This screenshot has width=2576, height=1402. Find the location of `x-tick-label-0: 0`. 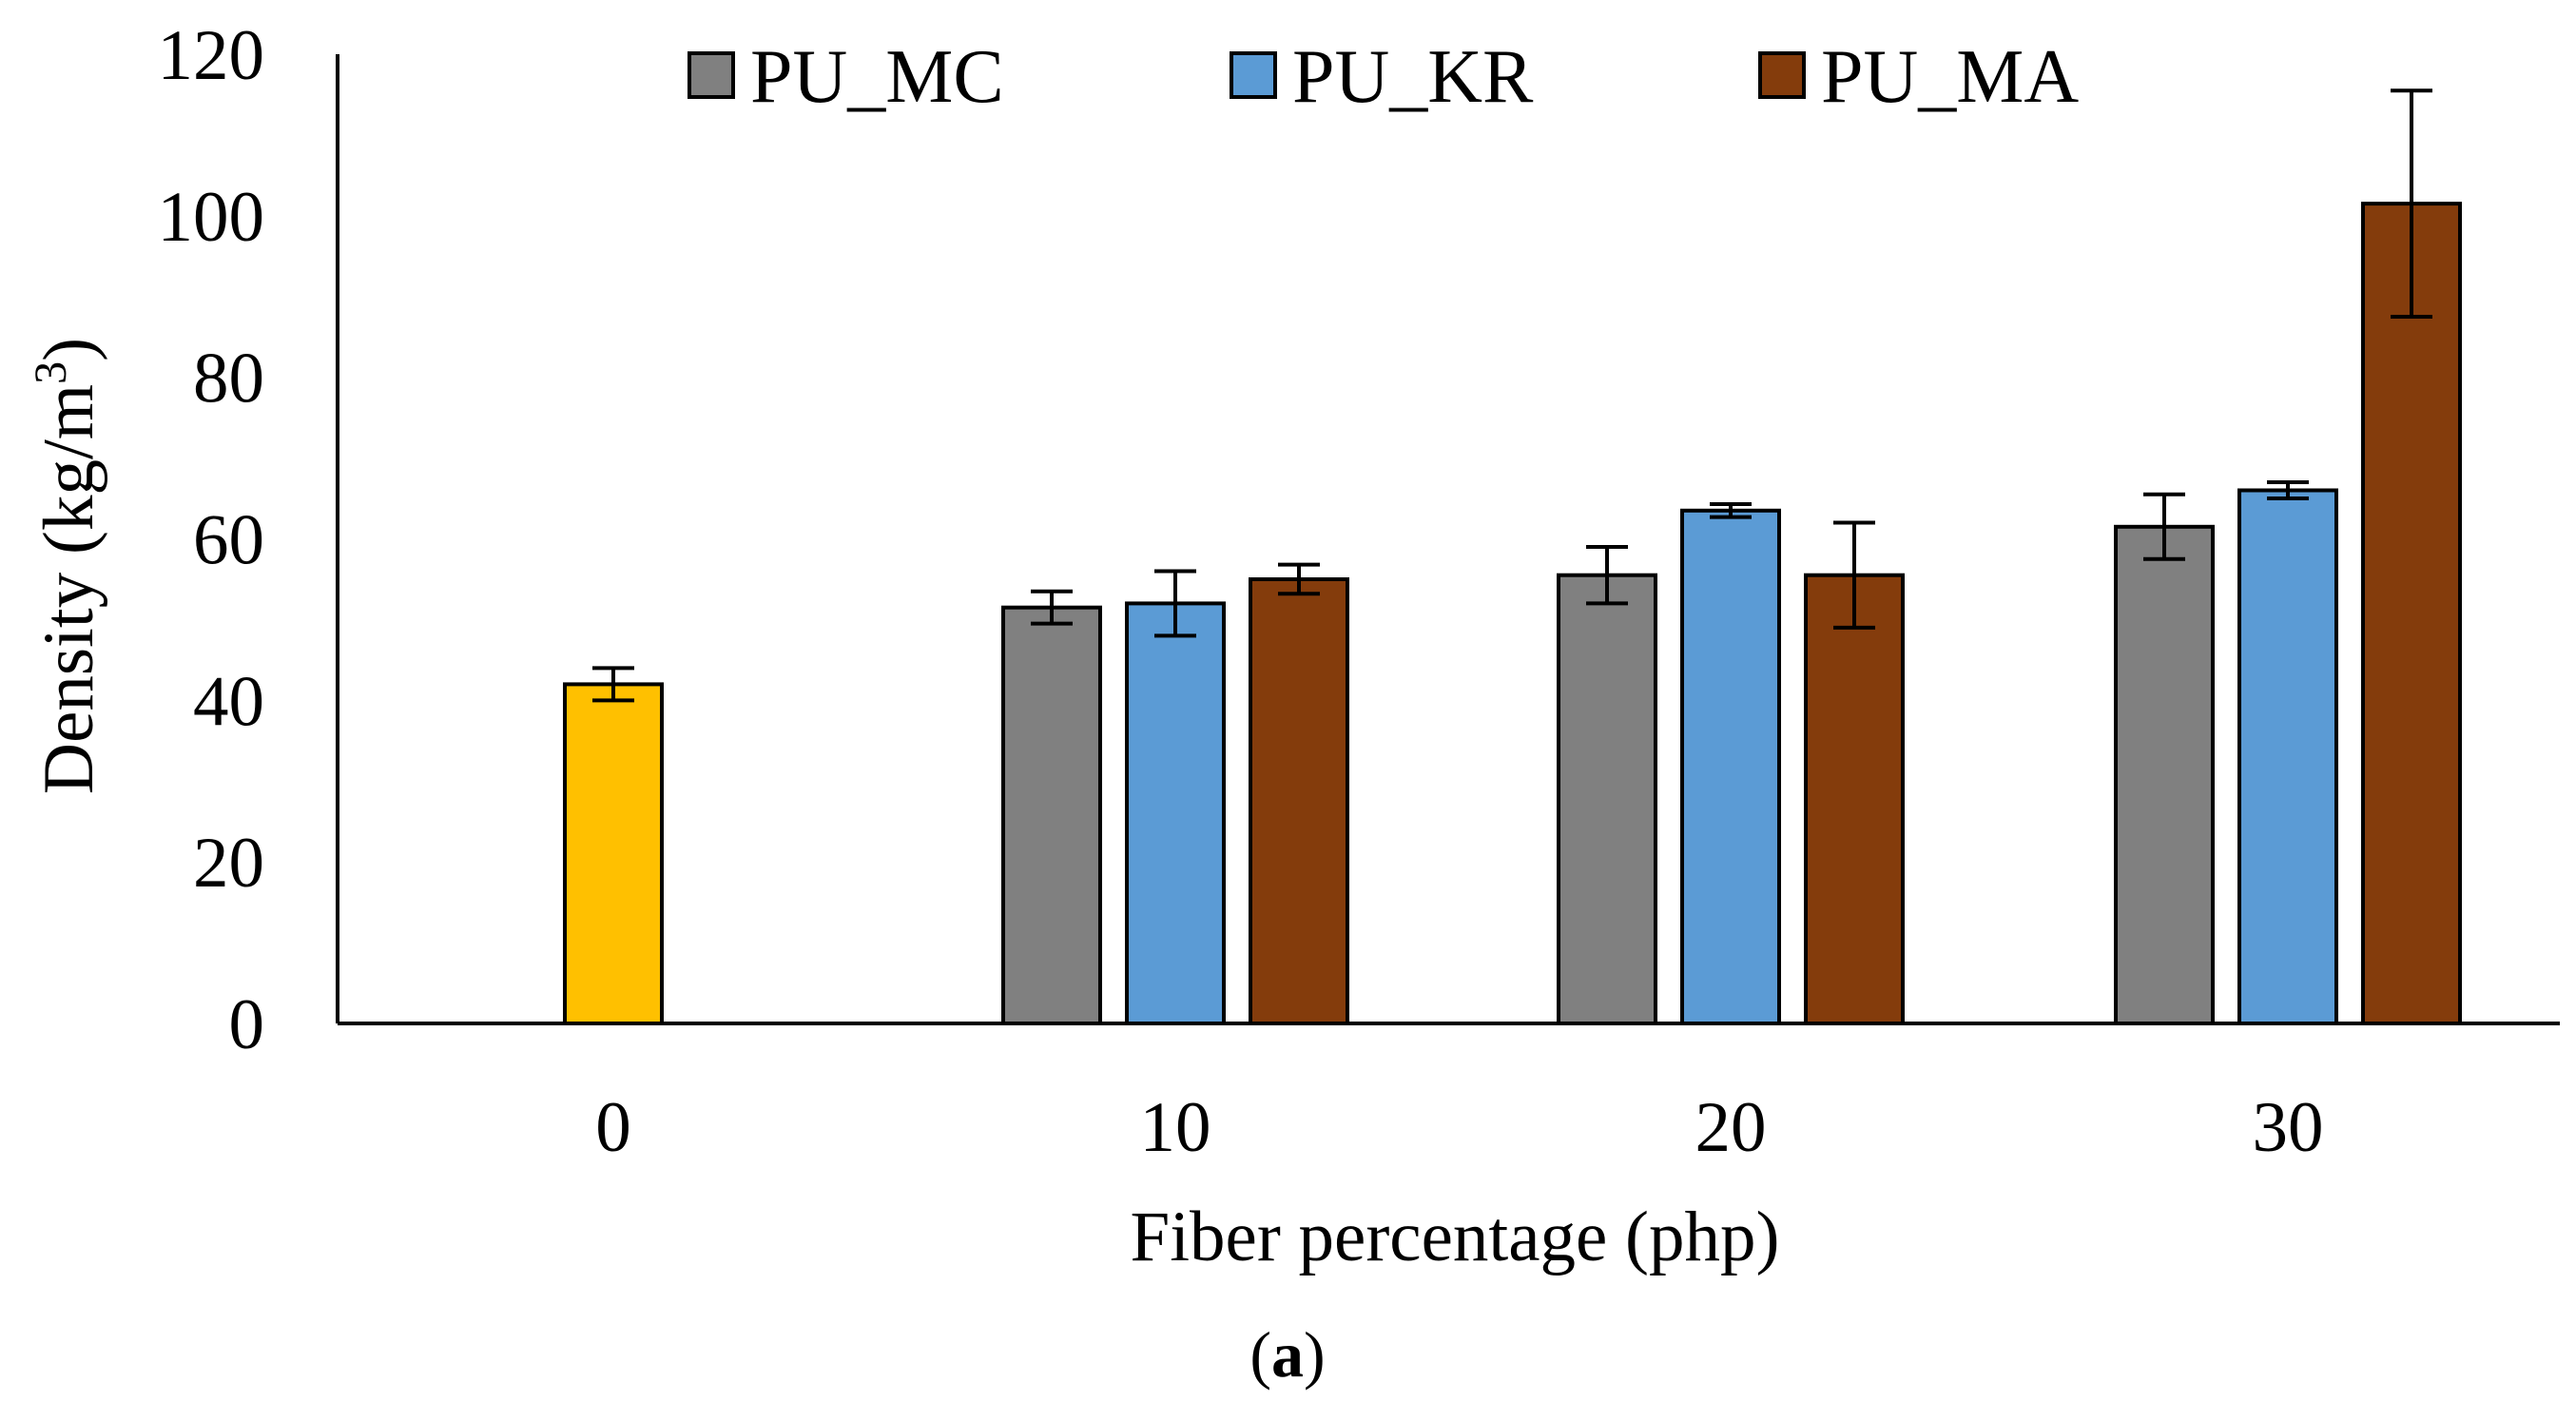

x-tick-label-0: 0 is located at coordinates (613, 1127).